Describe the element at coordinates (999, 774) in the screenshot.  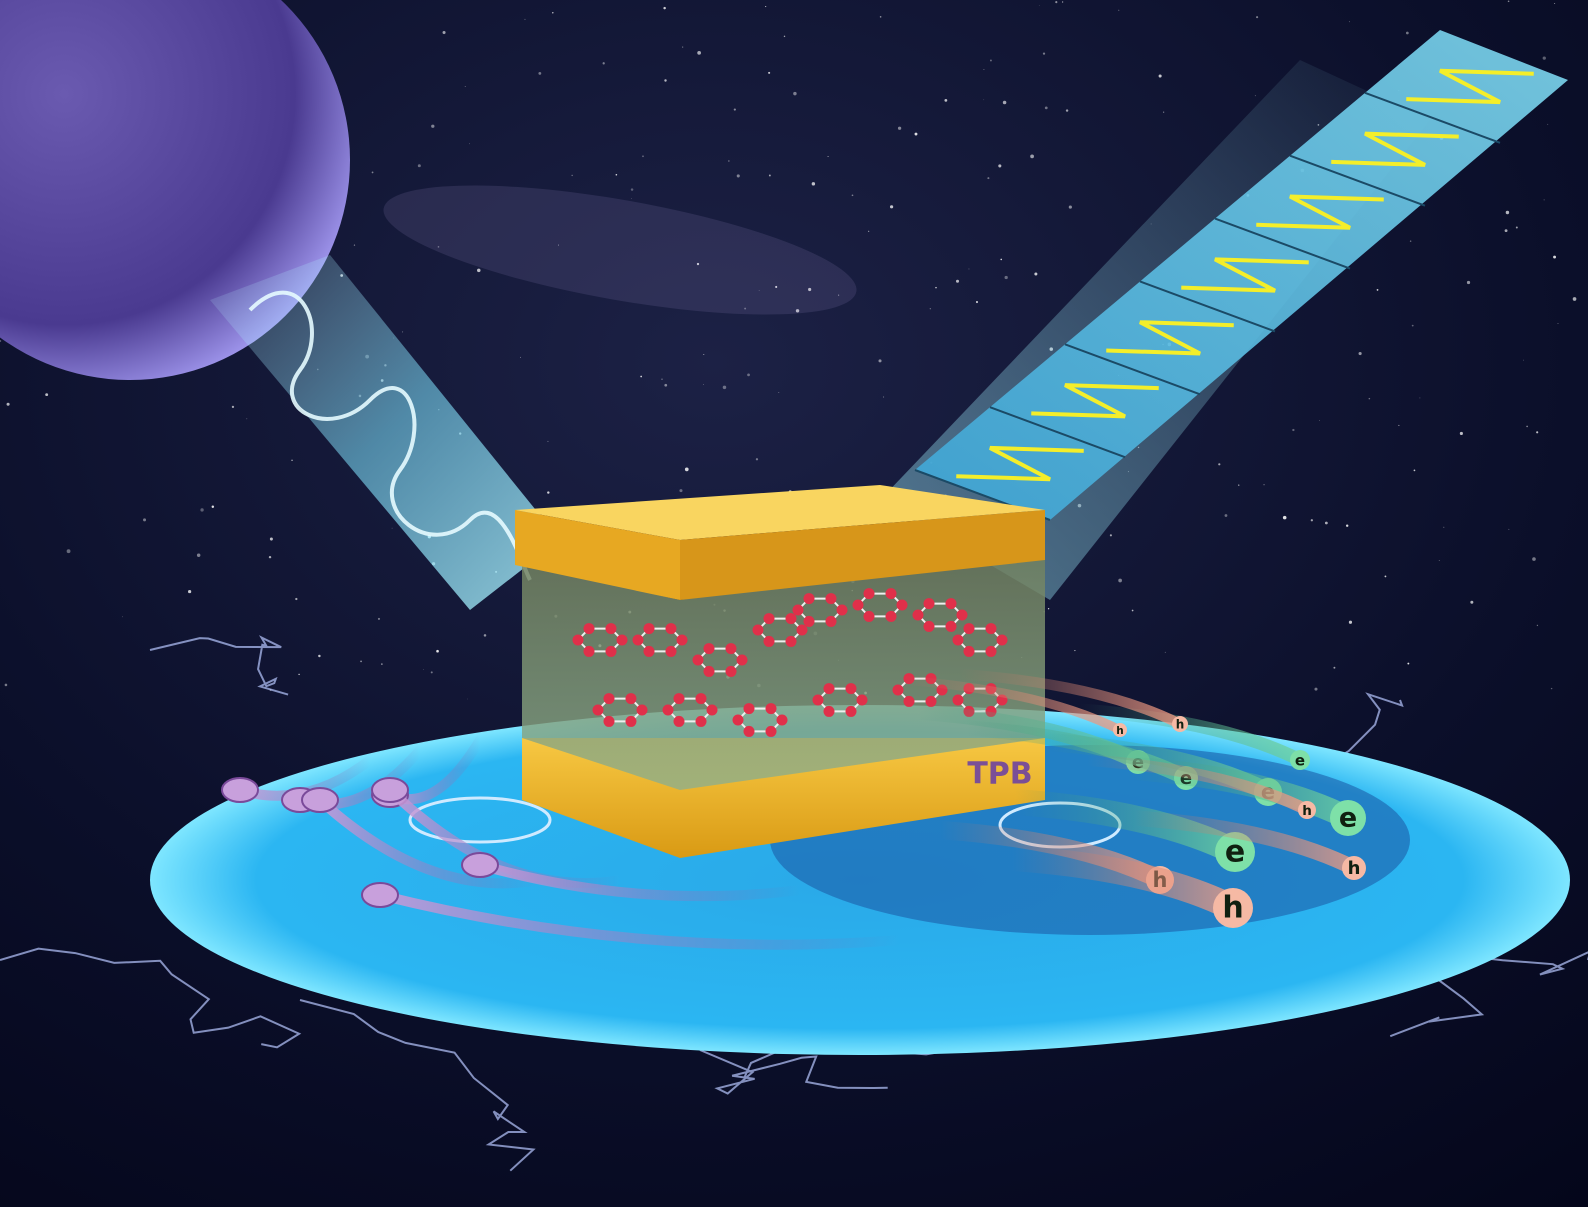
I see `device-label: TPB` at that location.